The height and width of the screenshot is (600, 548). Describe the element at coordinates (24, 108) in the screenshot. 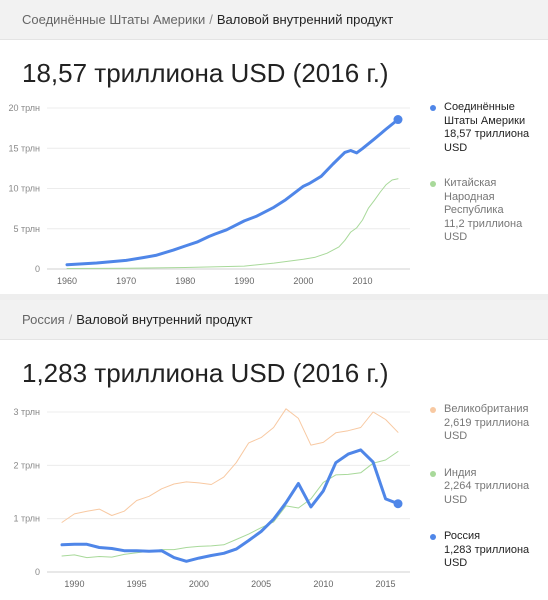

I see `y-tick-label: 20 трлн` at that location.